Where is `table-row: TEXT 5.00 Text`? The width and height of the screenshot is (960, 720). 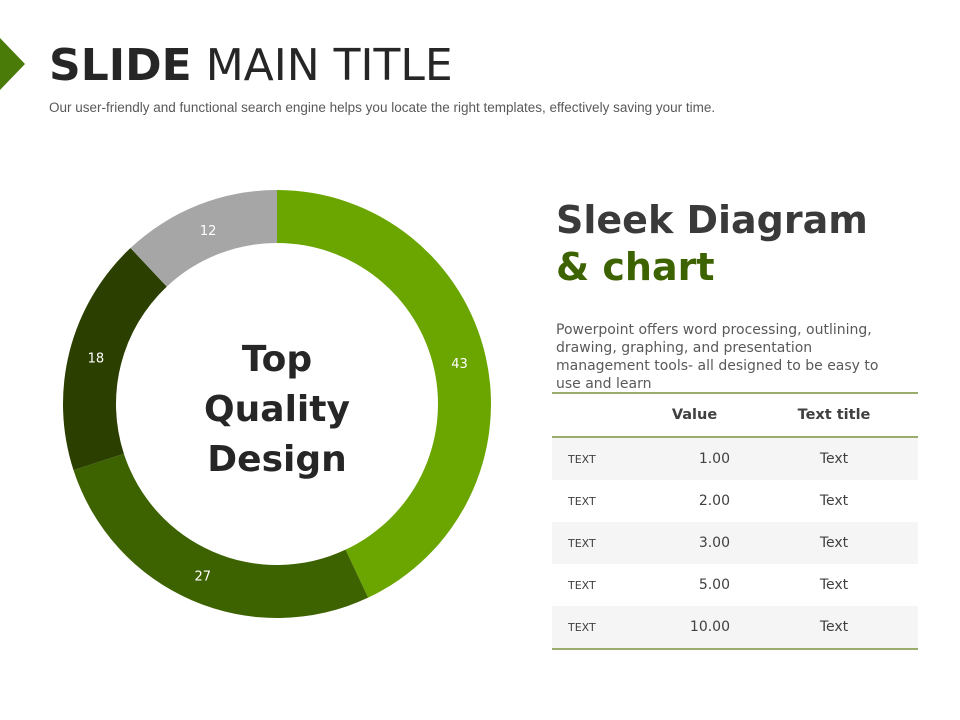
table-row: TEXT 5.00 Text is located at coordinates (735, 585).